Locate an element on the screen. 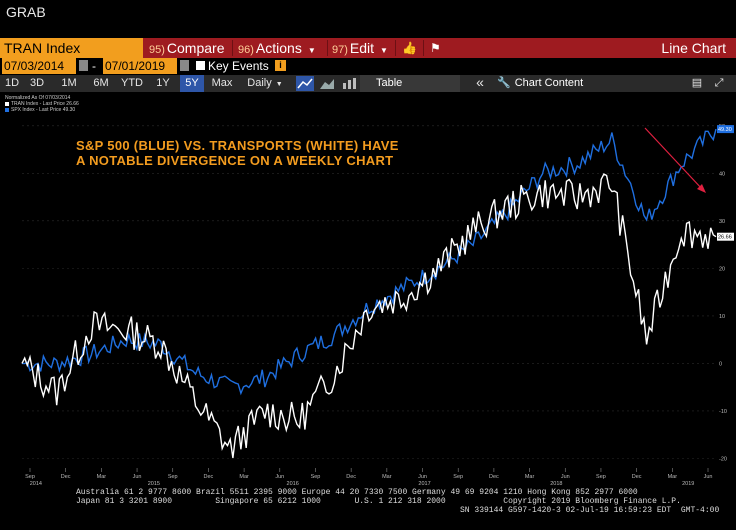 The height and width of the screenshot is (530, 736). command-bar is located at coordinates (368, 48).